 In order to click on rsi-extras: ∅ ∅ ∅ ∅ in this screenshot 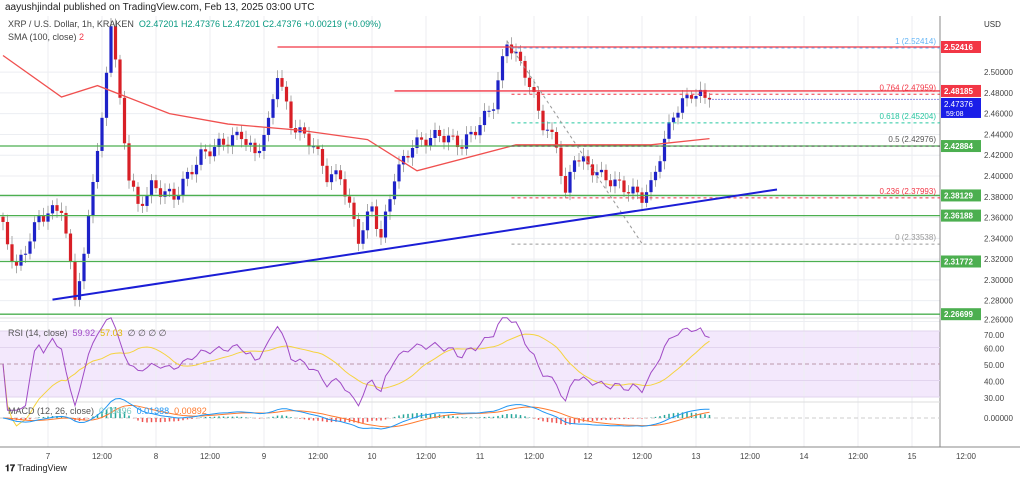, I will do `click(147, 333)`.